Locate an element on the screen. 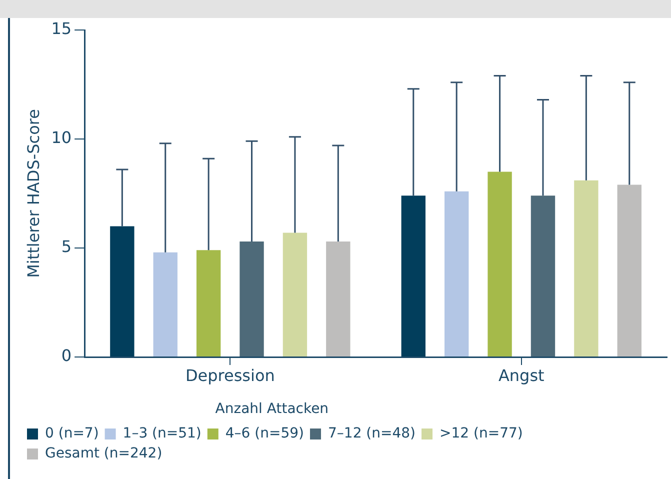  legend-label: 1–3 (n=51) is located at coordinates (162, 434).